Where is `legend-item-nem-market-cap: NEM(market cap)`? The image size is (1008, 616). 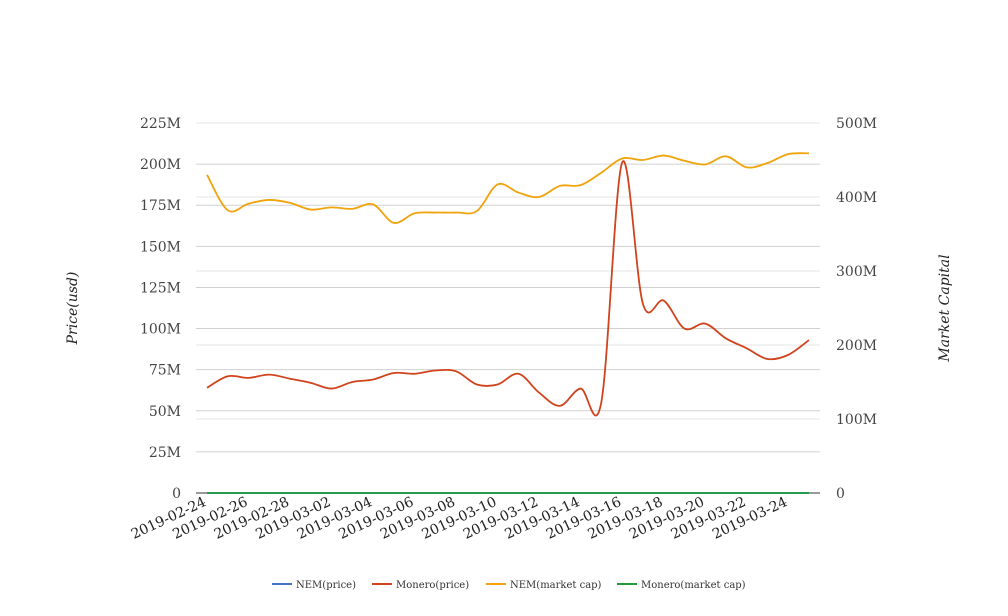
legend-item-nem-market-cap: NEM(market cap) is located at coordinates (544, 585).